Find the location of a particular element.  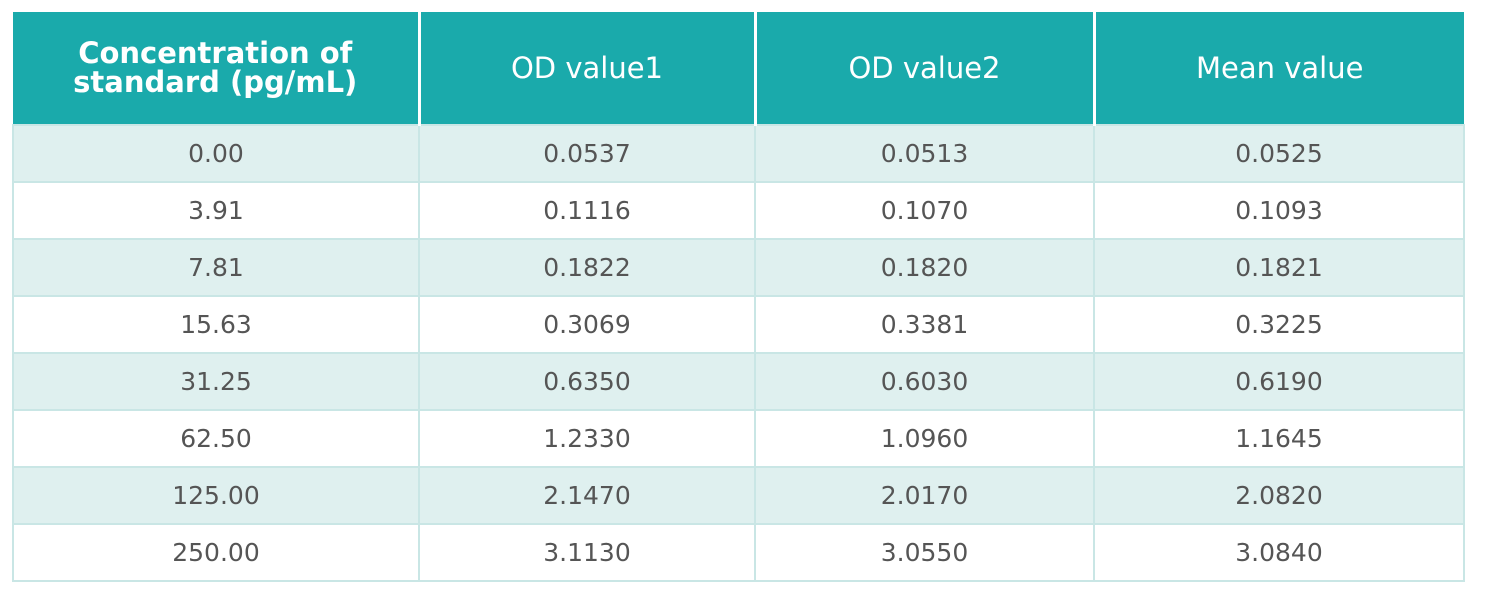

header-od-value1: OD value1 is located at coordinates (587, 68).